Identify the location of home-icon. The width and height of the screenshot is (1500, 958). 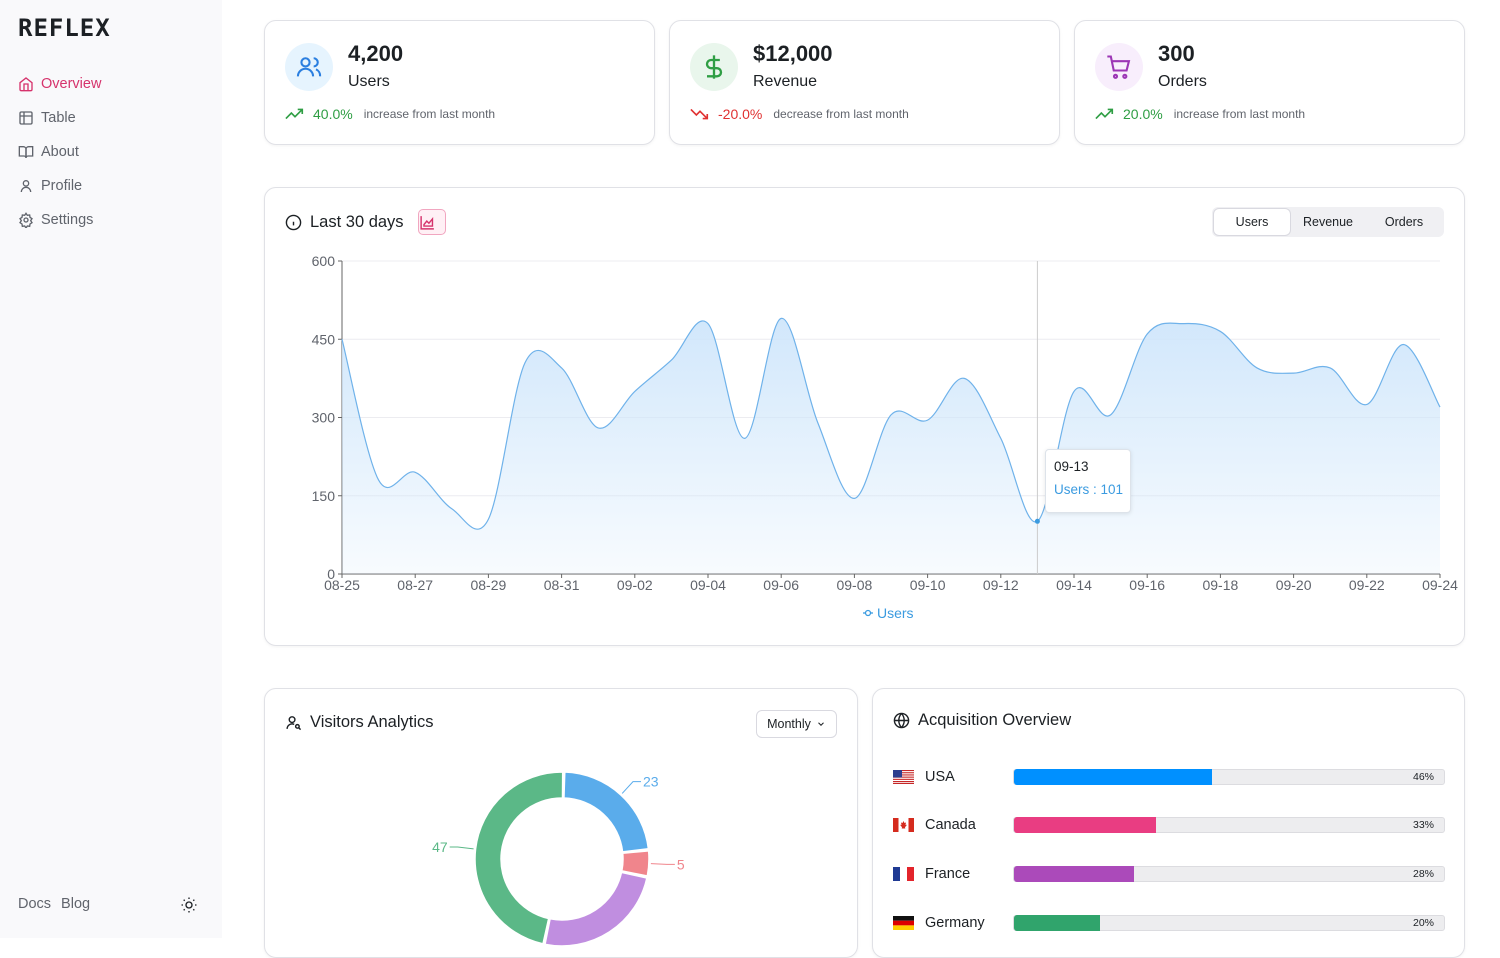
(26, 84).